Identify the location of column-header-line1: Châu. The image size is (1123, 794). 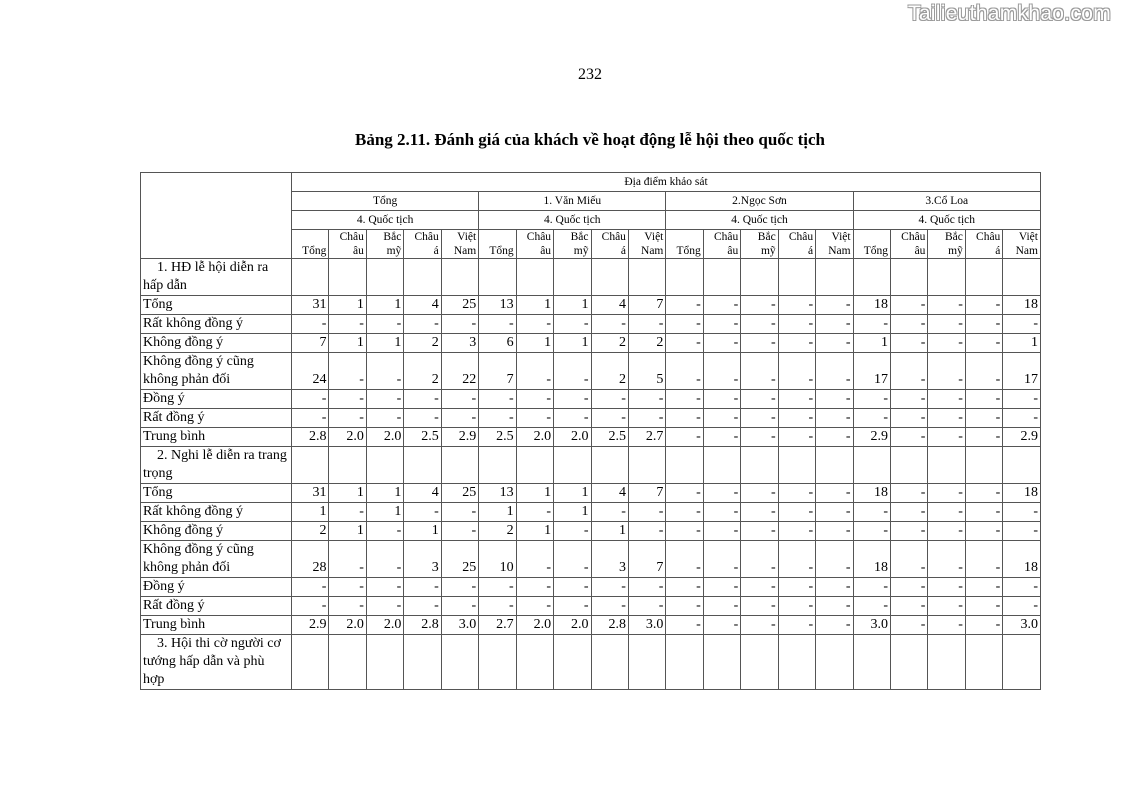
(539, 237).